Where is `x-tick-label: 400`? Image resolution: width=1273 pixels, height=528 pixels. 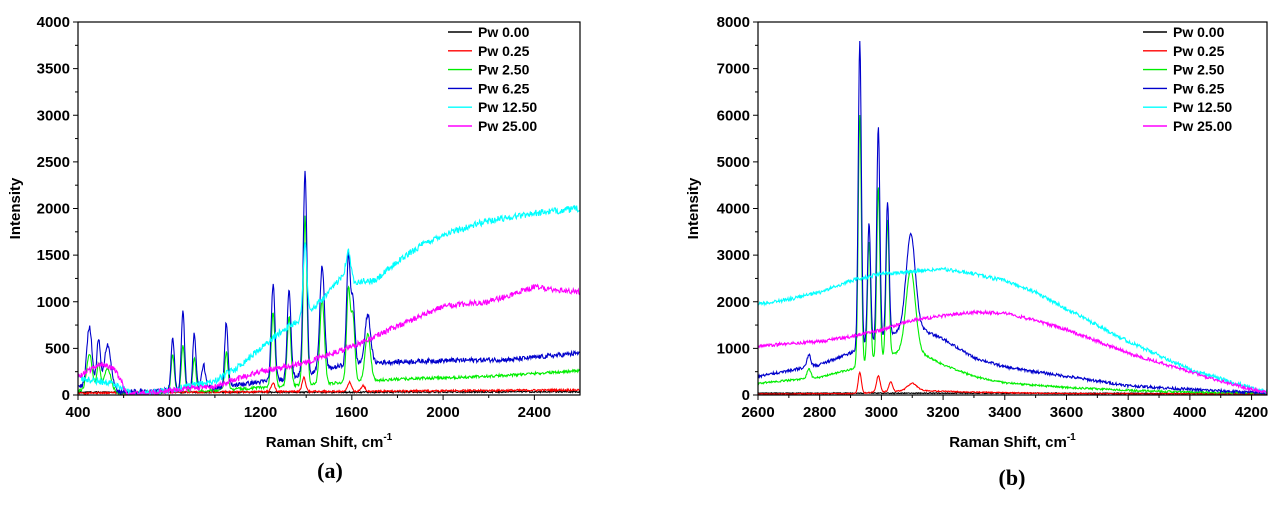
x-tick-label: 400 is located at coordinates (77, 412).